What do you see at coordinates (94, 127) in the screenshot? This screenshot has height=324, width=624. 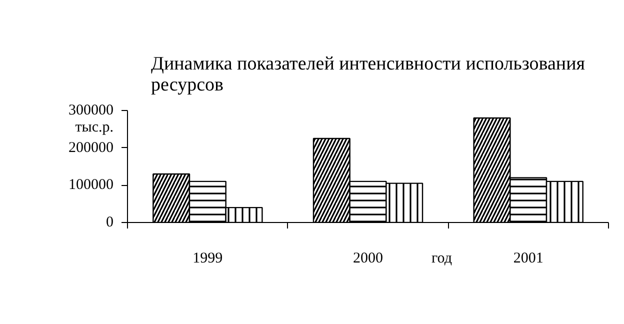 I see `y-axis-title: тыс.р.` at bounding box center [94, 127].